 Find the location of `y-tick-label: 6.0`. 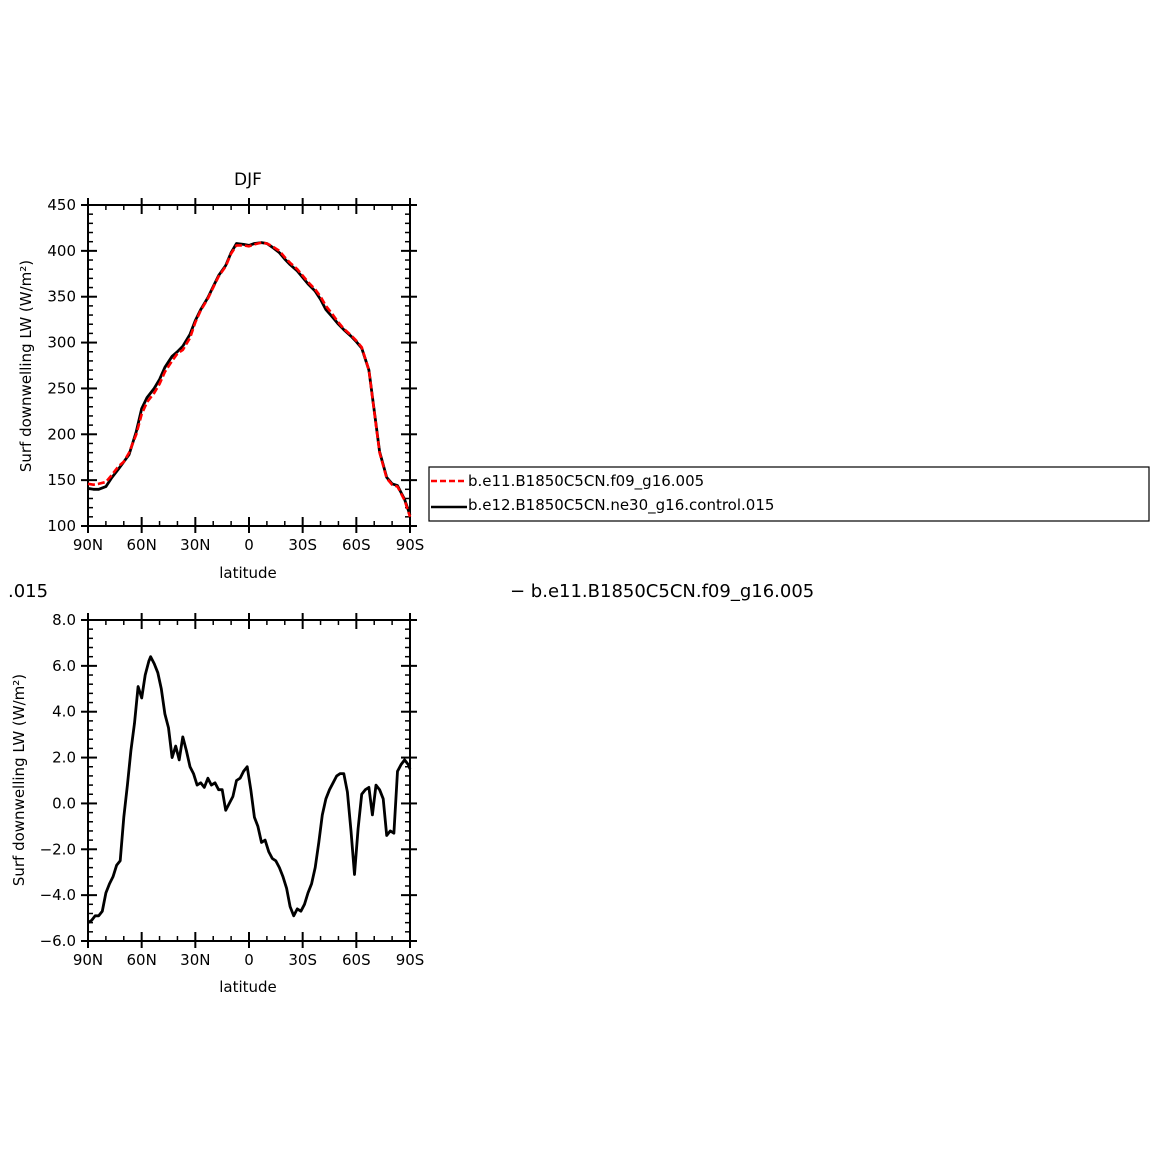

y-tick-label: 6.0 is located at coordinates (64, 666).